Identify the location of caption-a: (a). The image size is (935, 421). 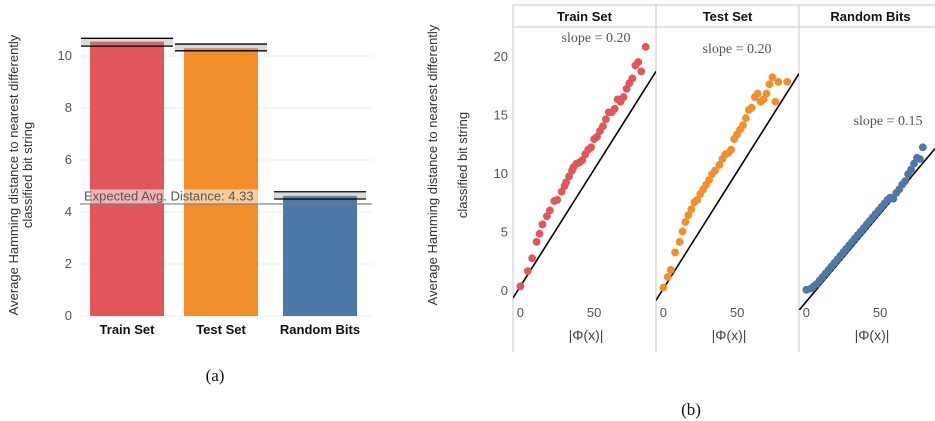
(215, 375).